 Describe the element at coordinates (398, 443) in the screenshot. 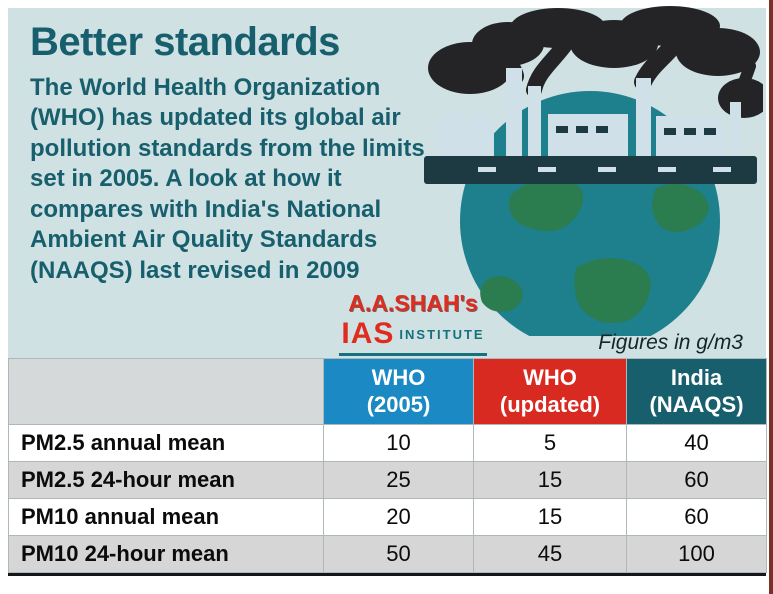

I see `cell-value: 10` at that location.